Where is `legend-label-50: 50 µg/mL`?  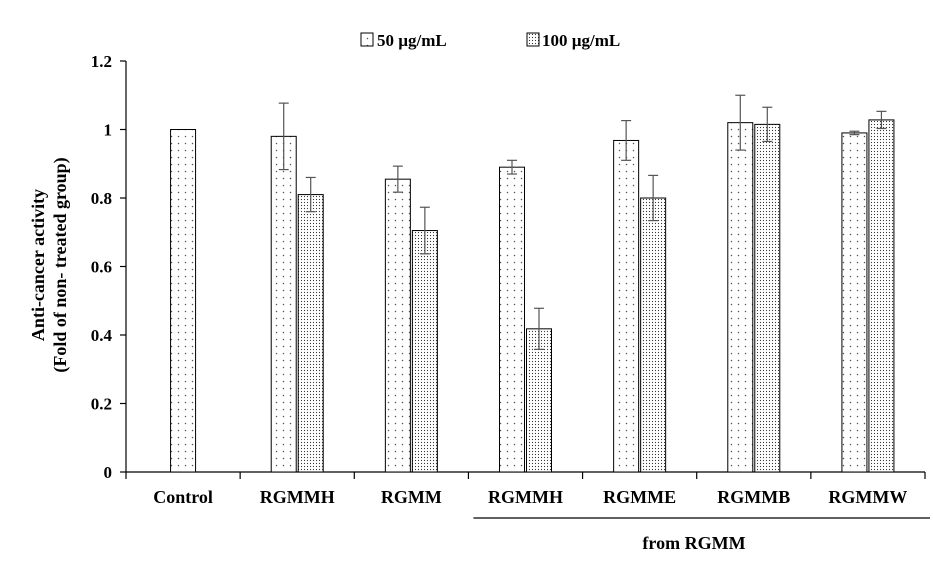
legend-label-50: 50 µg/mL is located at coordinates (412, 40).